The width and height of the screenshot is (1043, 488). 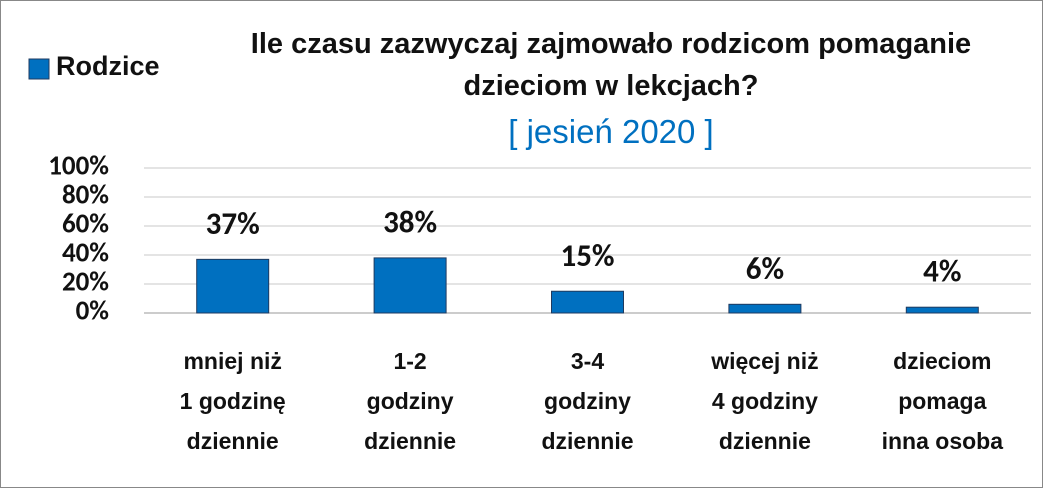 I want to click on legend-label: Rodzice, so click(x=108, y=66).